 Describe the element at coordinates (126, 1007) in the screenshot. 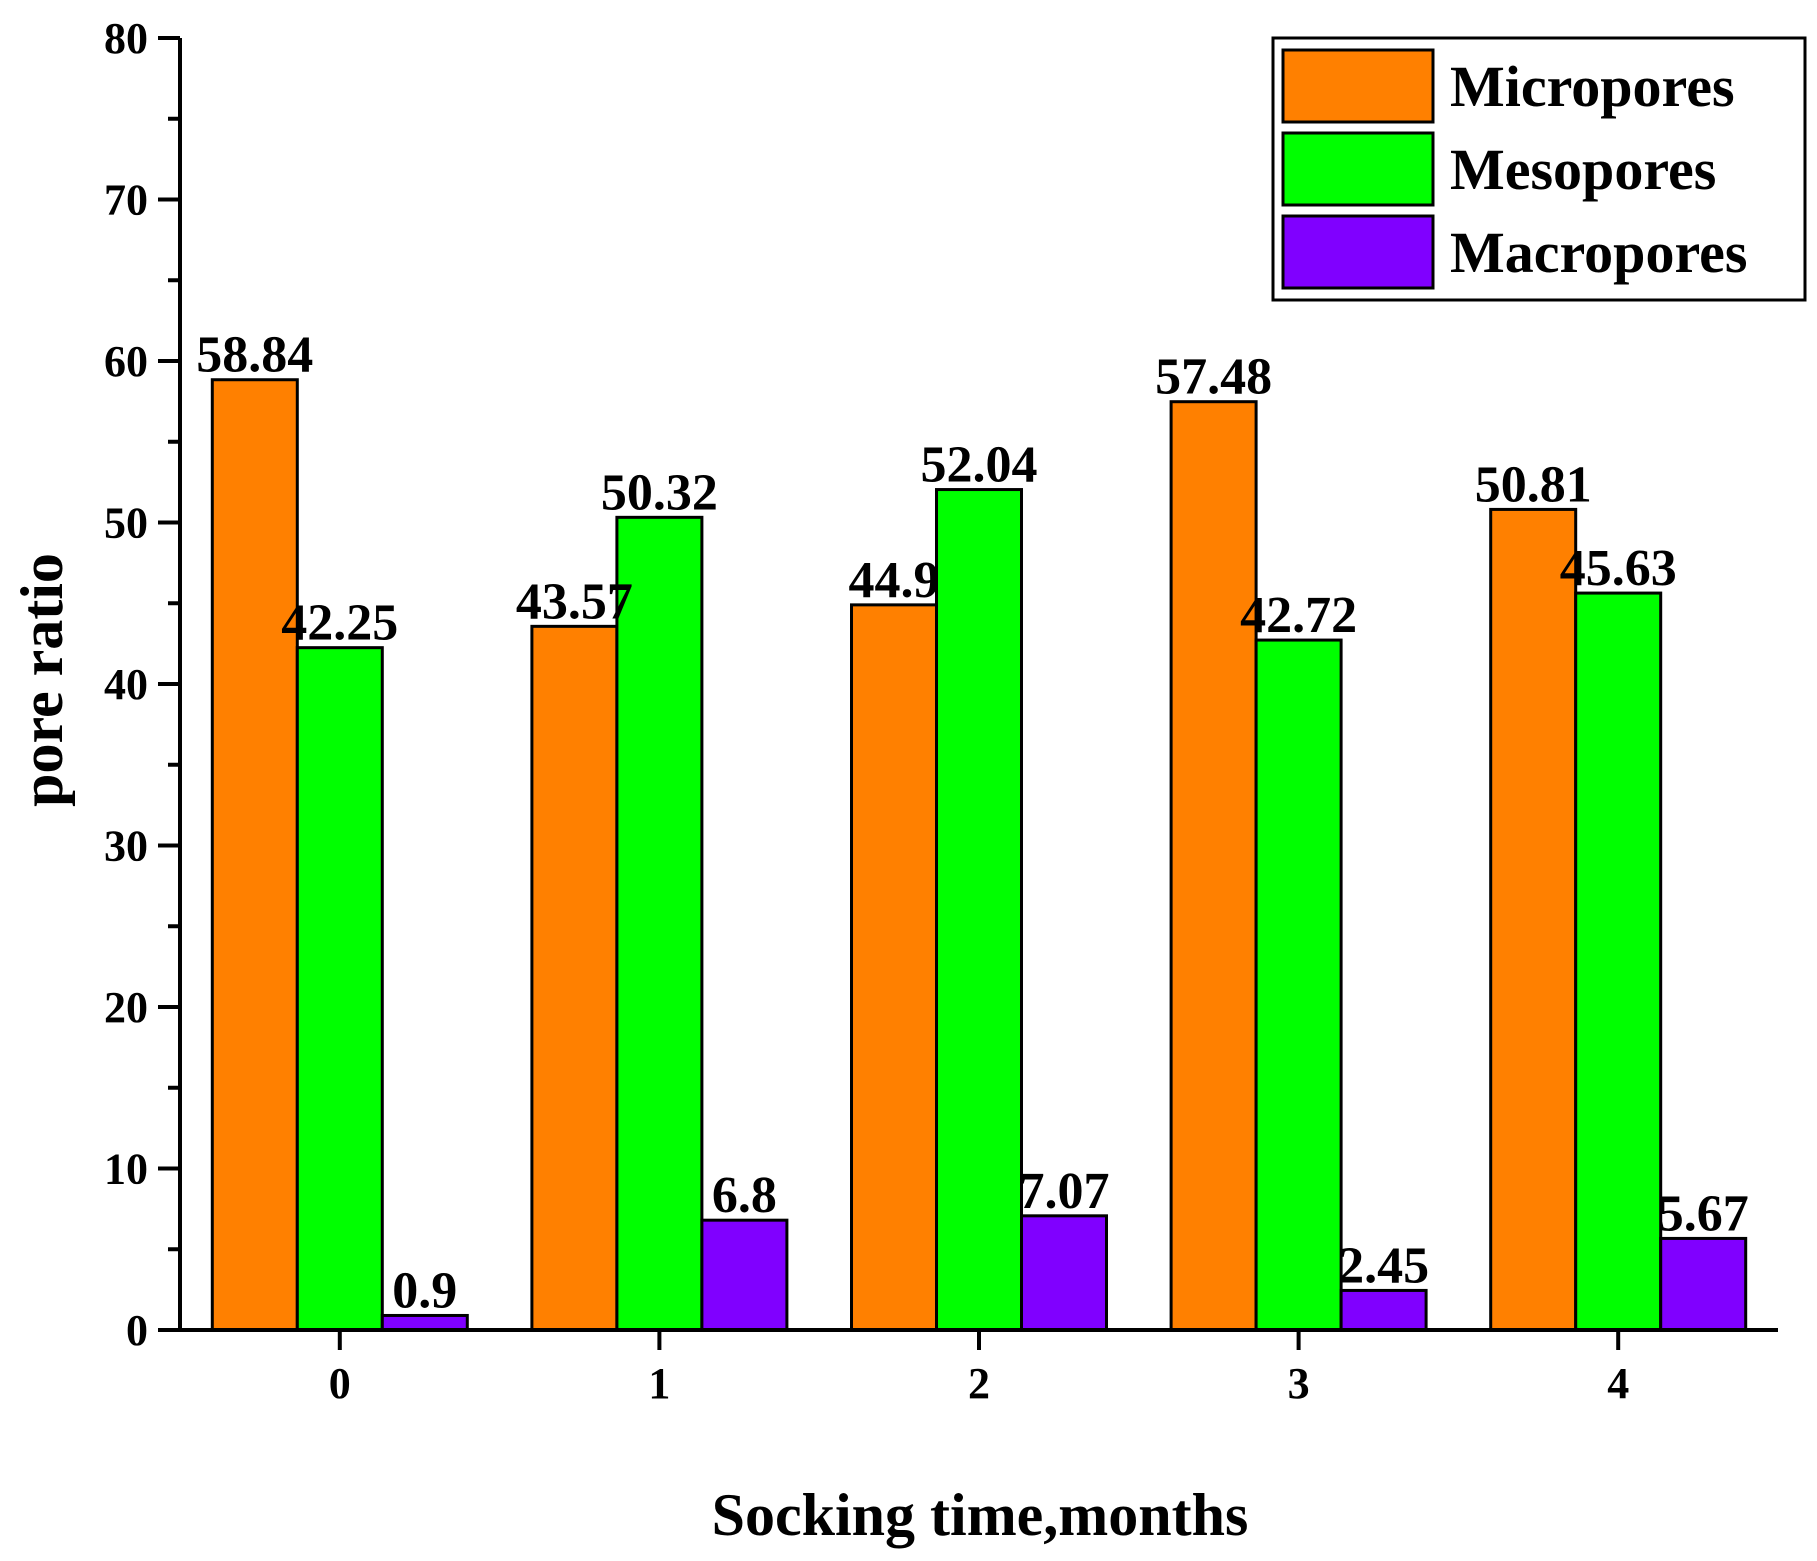

I see `y-tick-label: 20` at that location.